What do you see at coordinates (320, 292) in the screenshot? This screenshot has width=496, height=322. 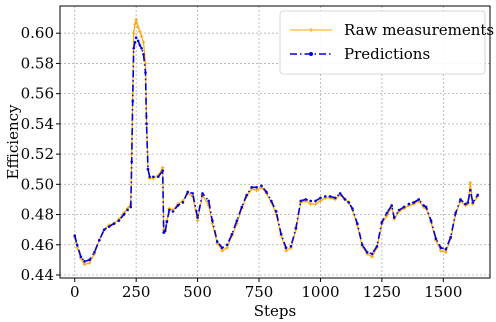 I see `x-tick-label: 1000` at bounding box center [320, 292].